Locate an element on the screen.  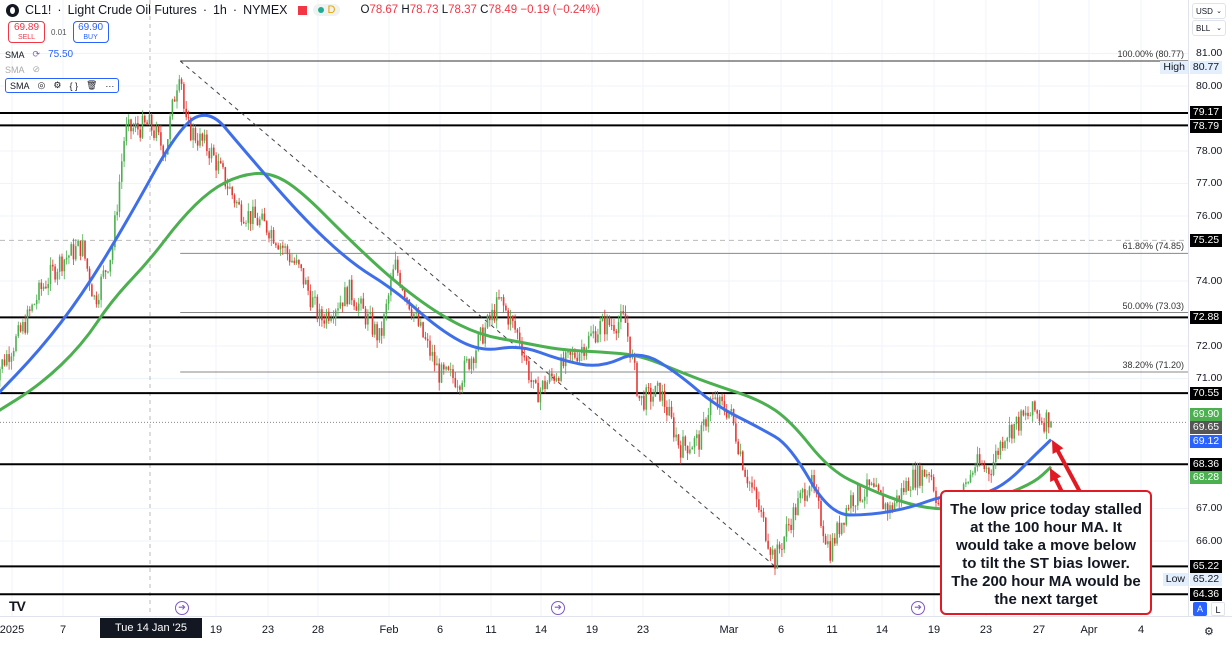
market-status: D is located at coordinates (326, 10).